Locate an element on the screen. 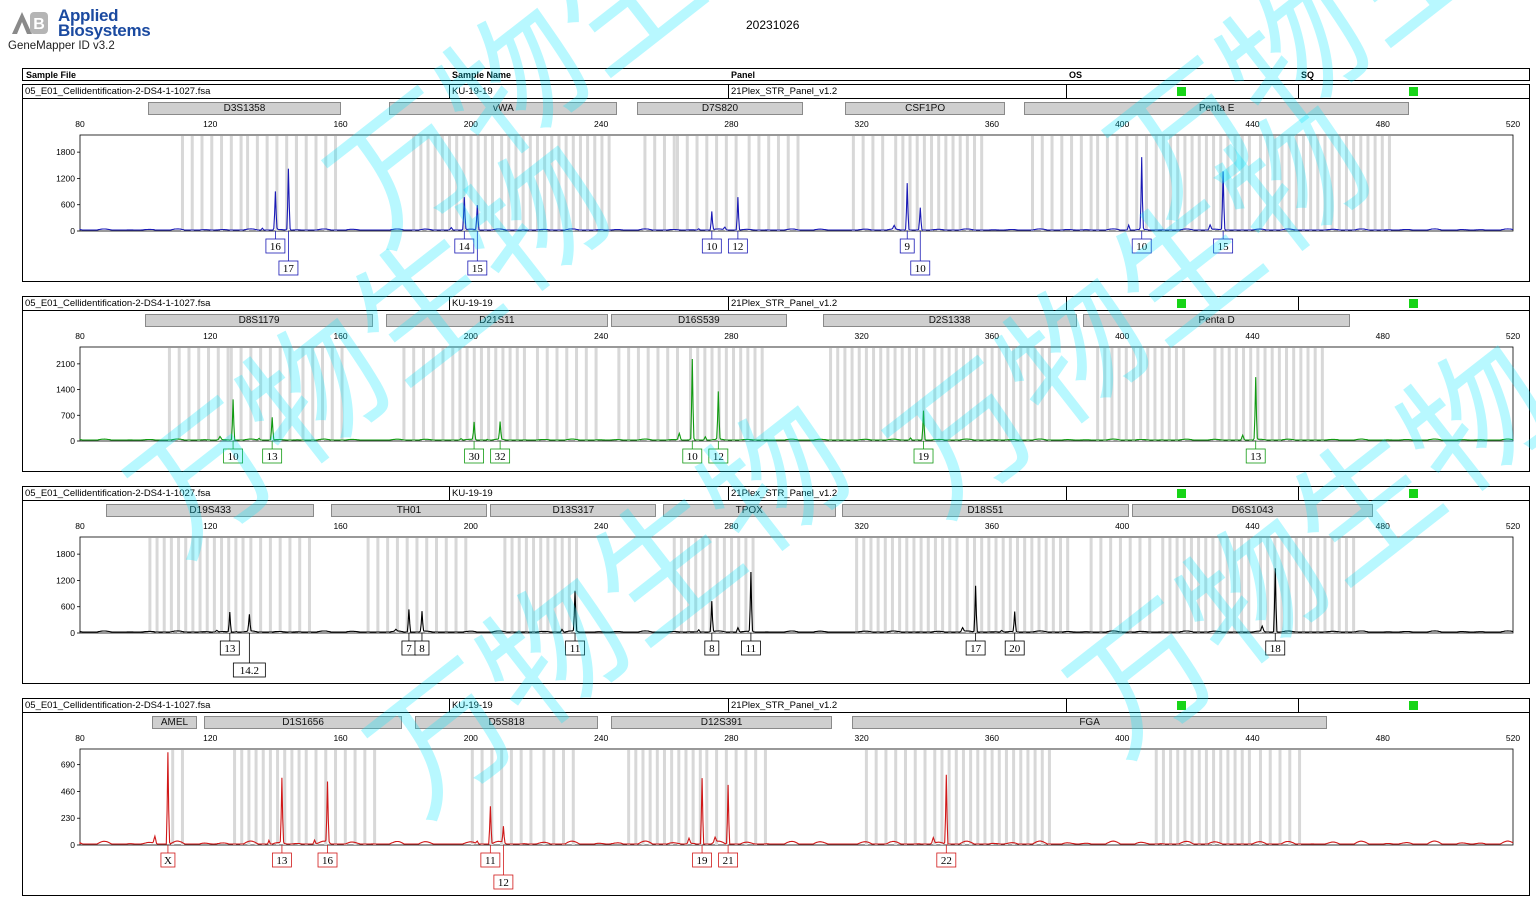 Image resolution: width=1536 pixels, height=923 pixels. marker-bar-d1s1656: D1S1656 is located at coordinates (303, 722).